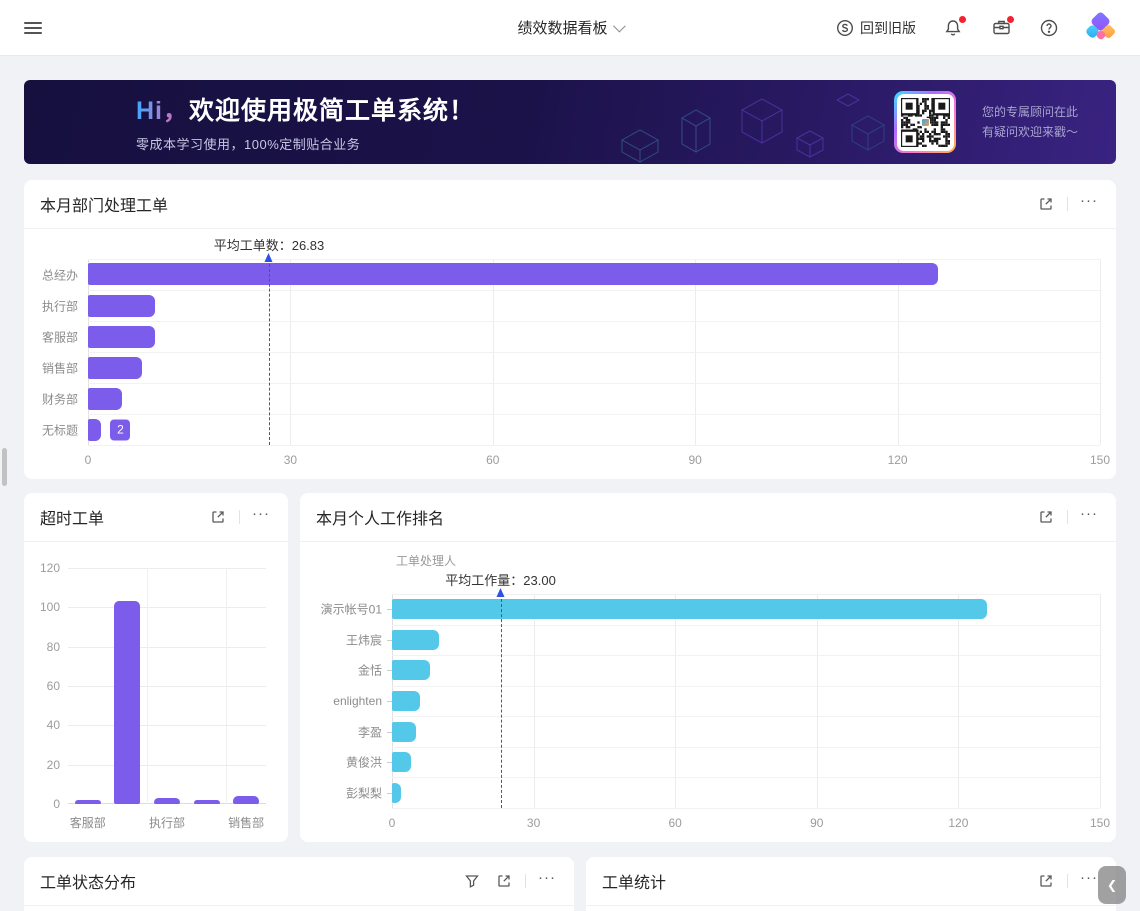 The width and height of the screenshot is (1140, 911). I want to click on app-logo, so click(1100, 26).